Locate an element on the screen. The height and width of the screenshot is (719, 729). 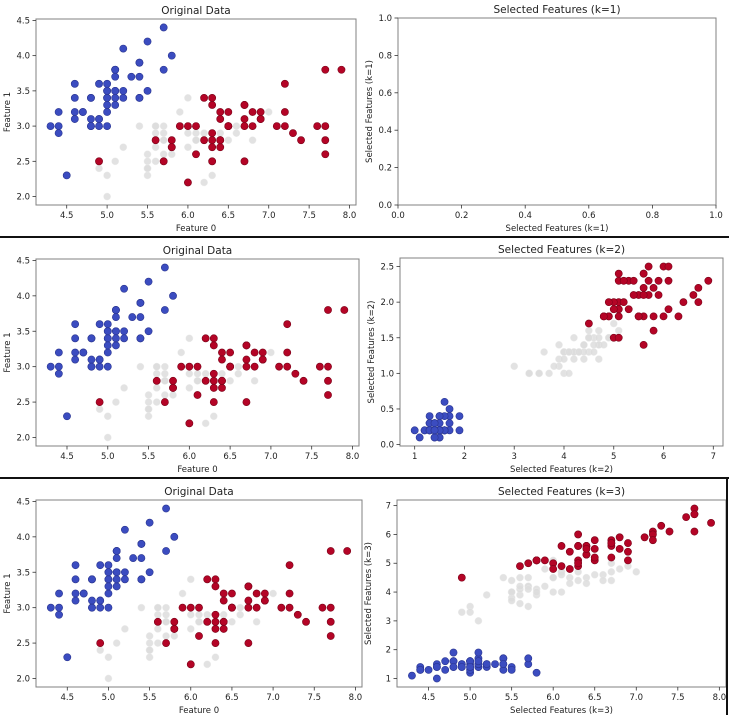
x-tick-label: 1.0 is located at coordinates (716, 216).